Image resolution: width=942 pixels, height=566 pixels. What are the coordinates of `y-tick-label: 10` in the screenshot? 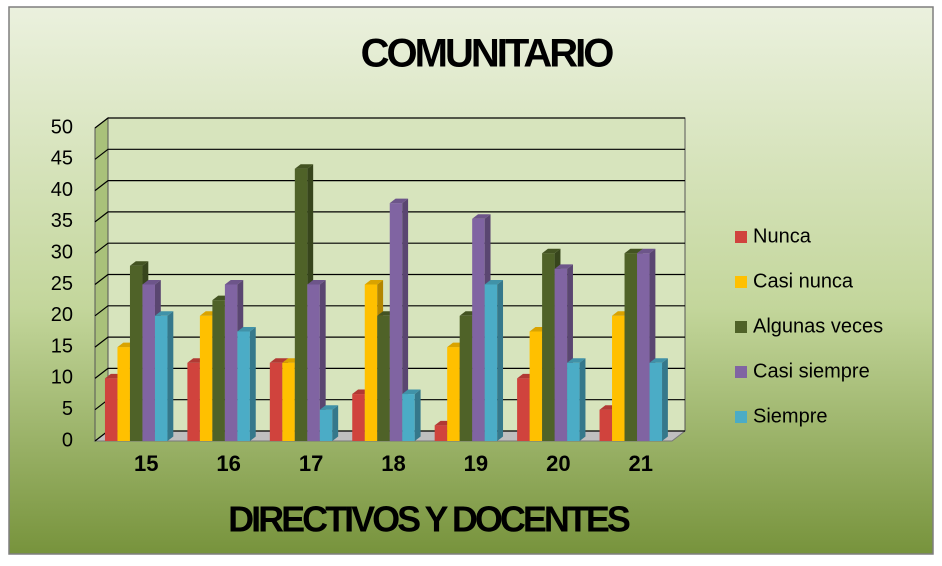 It's located at (62, 378).